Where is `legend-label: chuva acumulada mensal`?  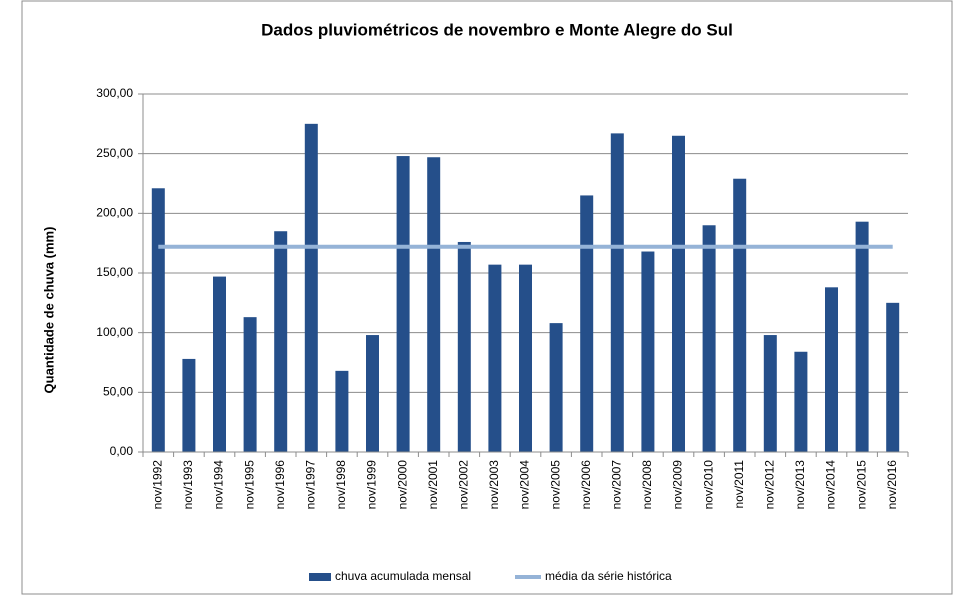 legend-label: chuva acumulada mensal is located at coordinates (403, 576).